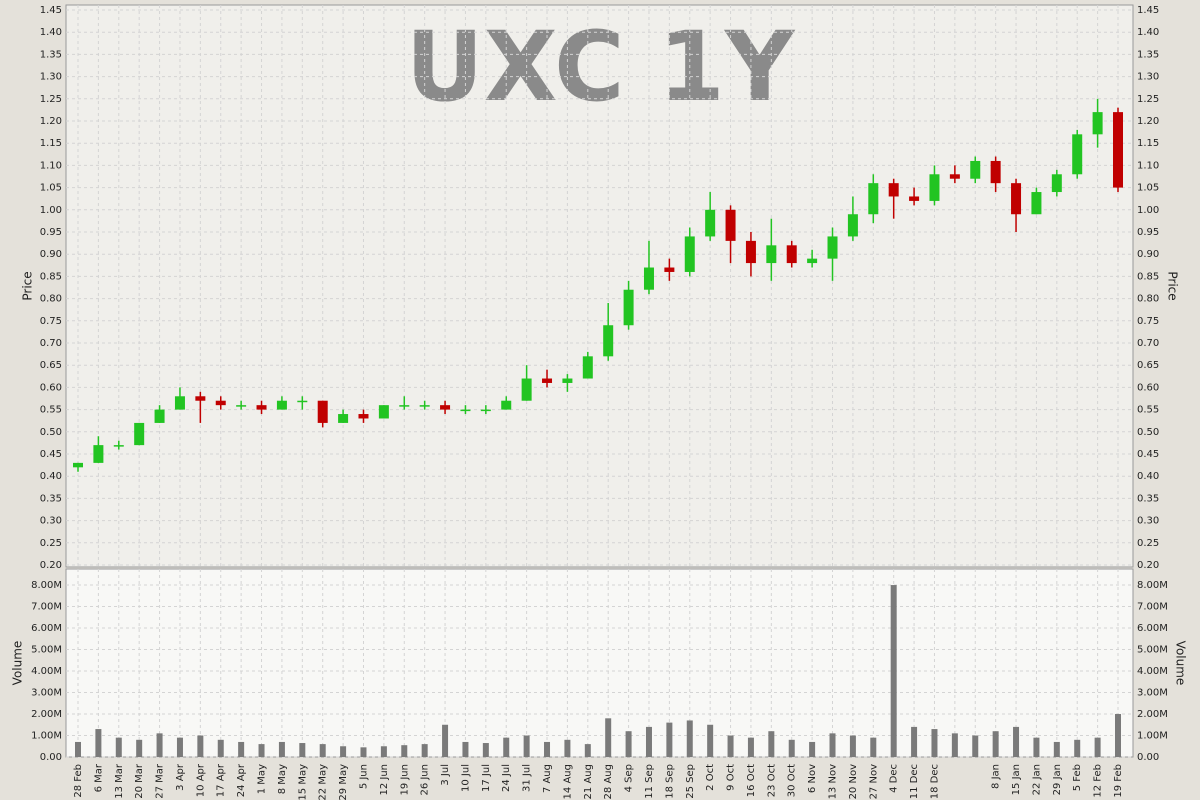  What do you see at coordinates (51, 498) in the screenshot?
I see `y-tick-label: 0.35` at bounding box center [51, 498].